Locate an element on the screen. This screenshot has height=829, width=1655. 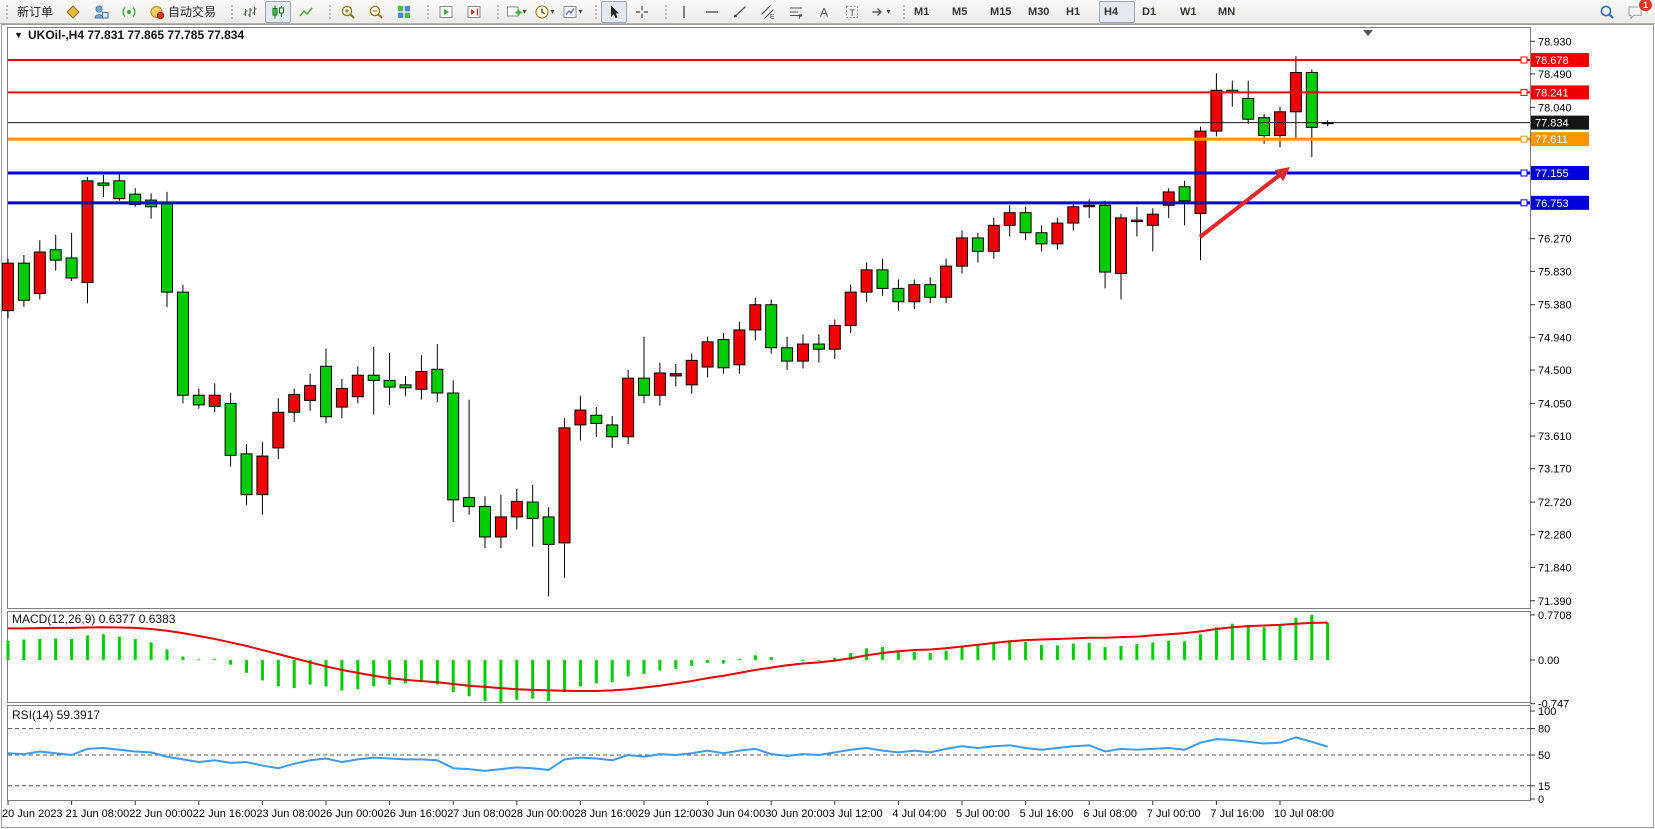
profile-icon is located at coordinates (101, 12).